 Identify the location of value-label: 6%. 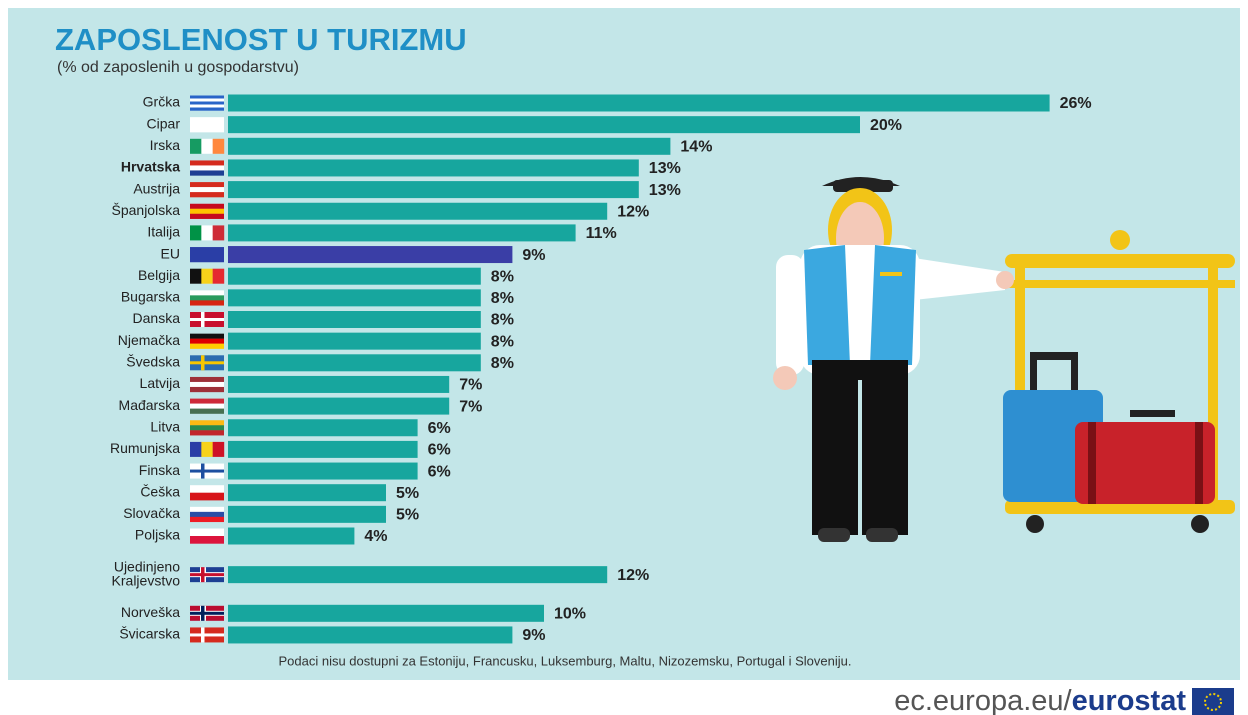
(439, 471).